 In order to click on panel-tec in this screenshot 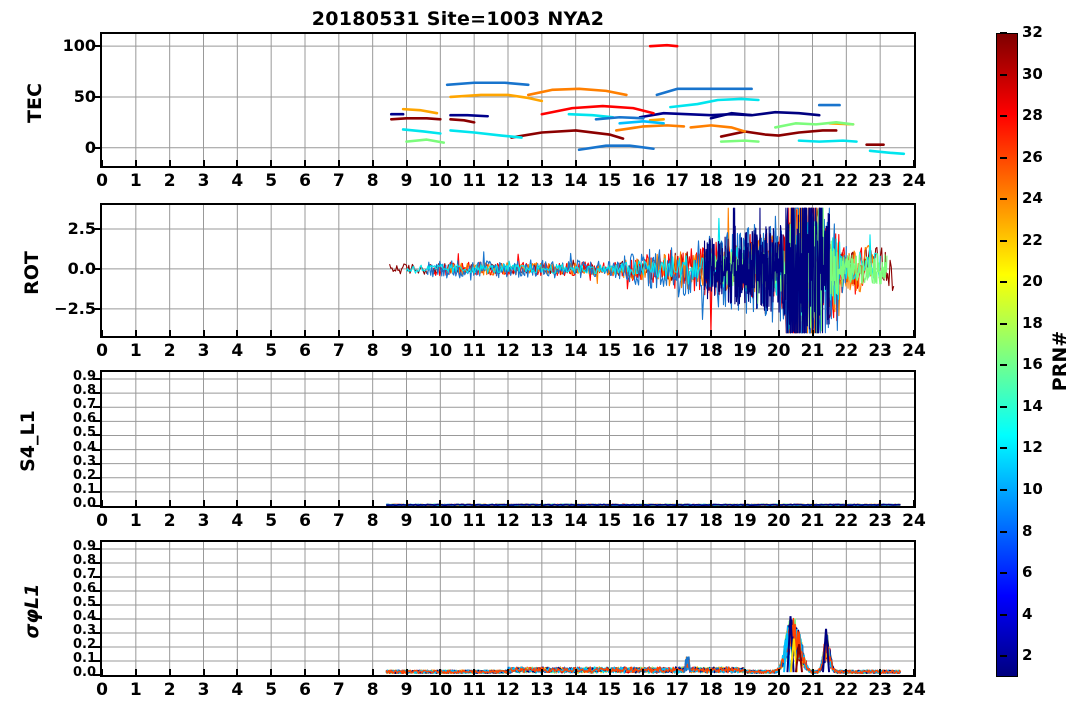, I will do `click(508, 100)`.